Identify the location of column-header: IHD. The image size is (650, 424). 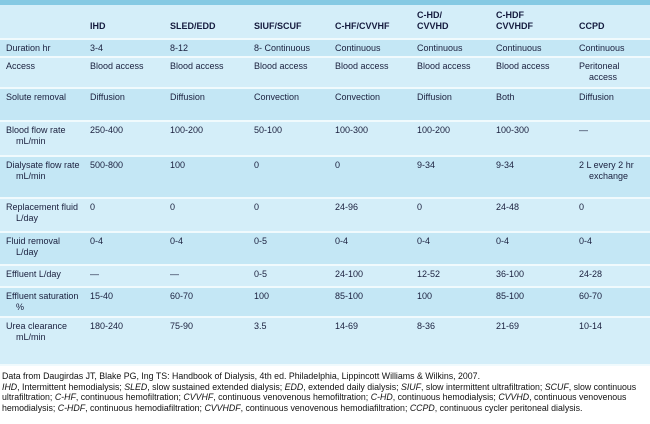
(124, 22).